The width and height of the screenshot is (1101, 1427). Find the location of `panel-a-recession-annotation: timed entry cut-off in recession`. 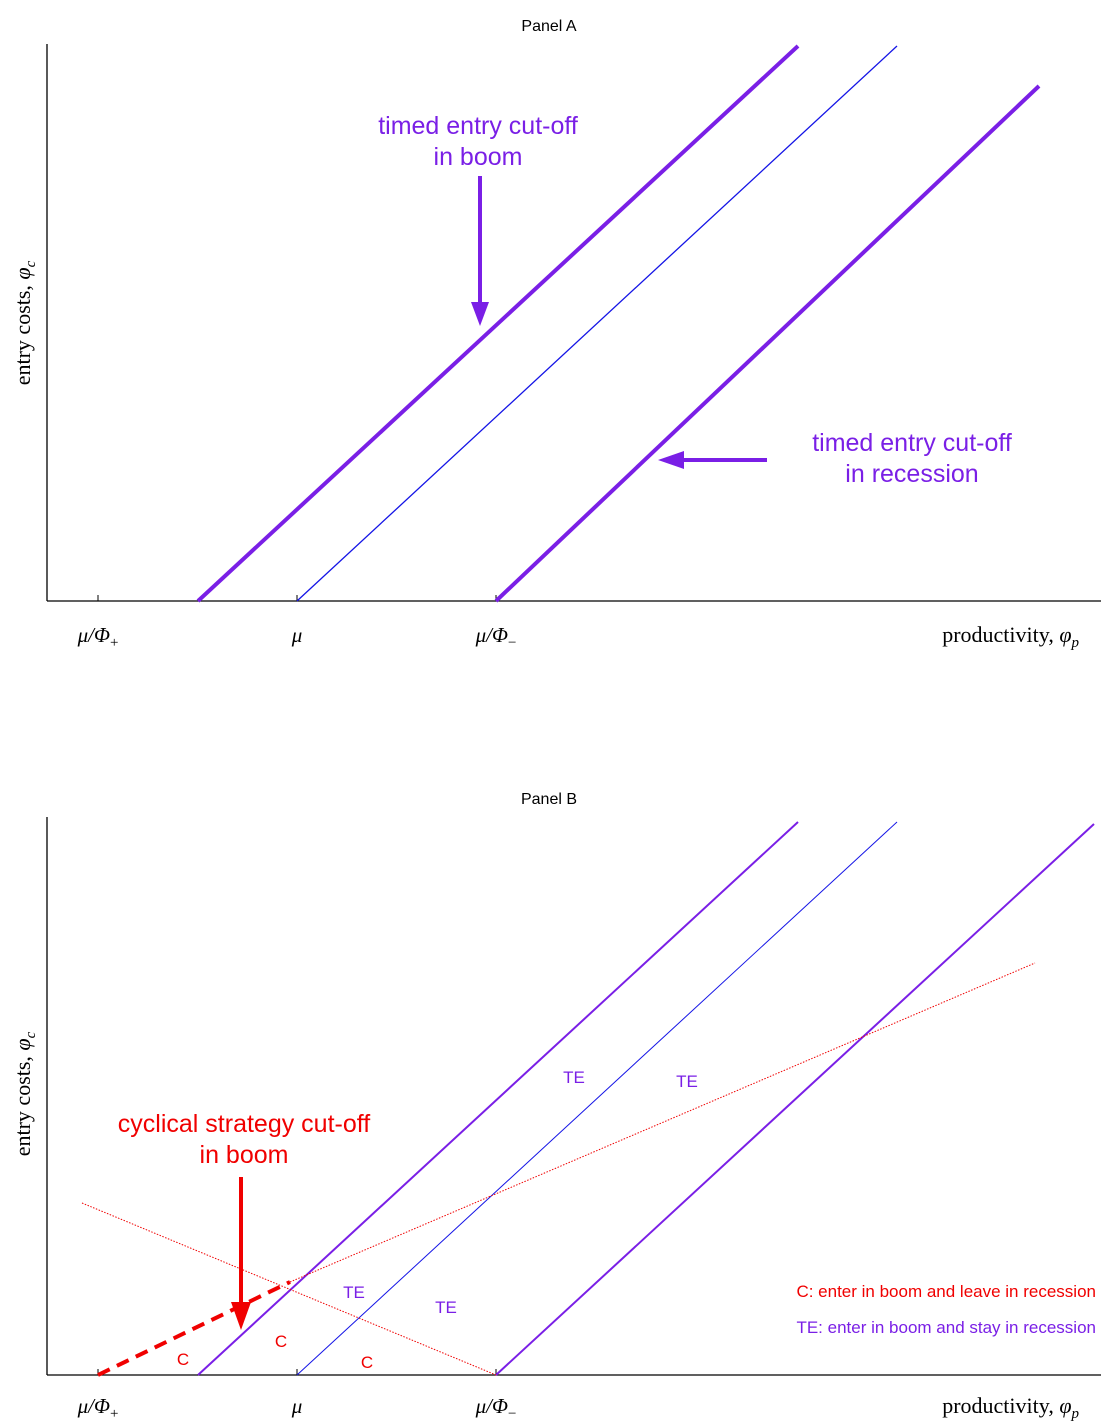

panel-a-recession-annotation: timed entry cut-off in recession is located at coordinates (912, 458).